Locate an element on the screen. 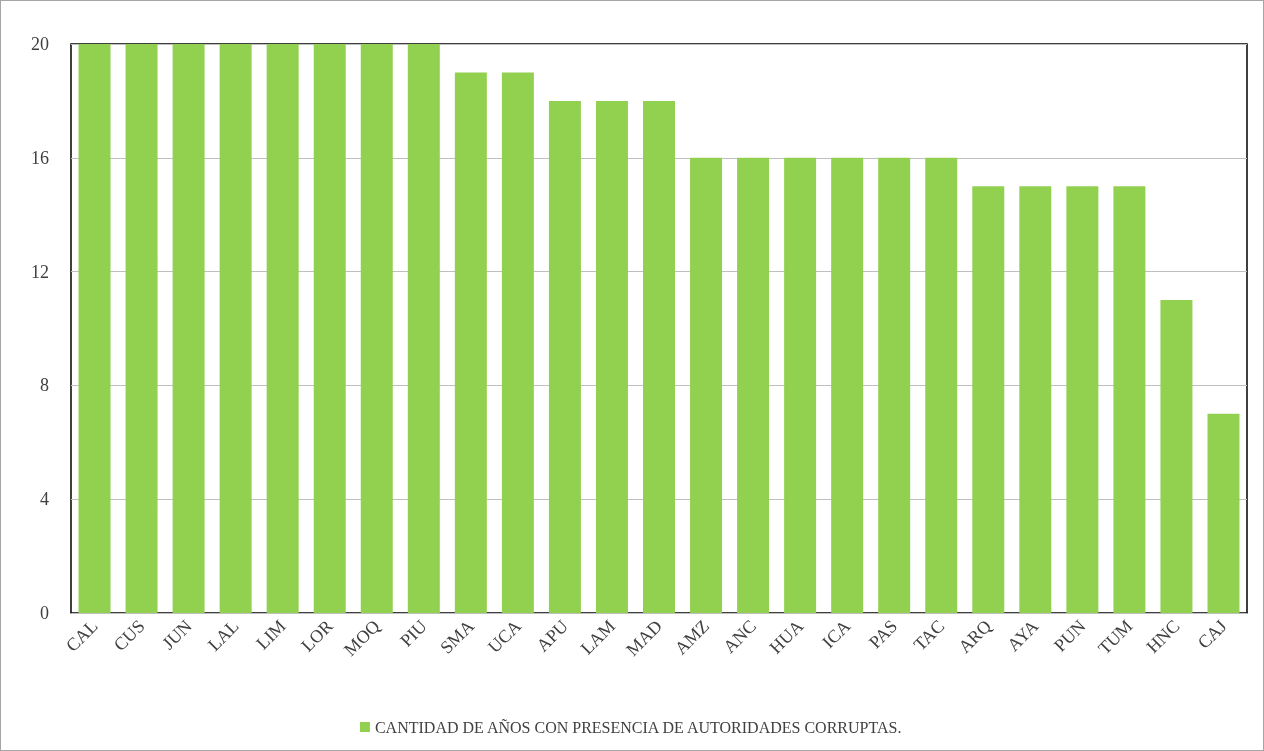 This screenshot has height=751, width=1264. x-tick-label: CAL is located at coordinates (82, 635).